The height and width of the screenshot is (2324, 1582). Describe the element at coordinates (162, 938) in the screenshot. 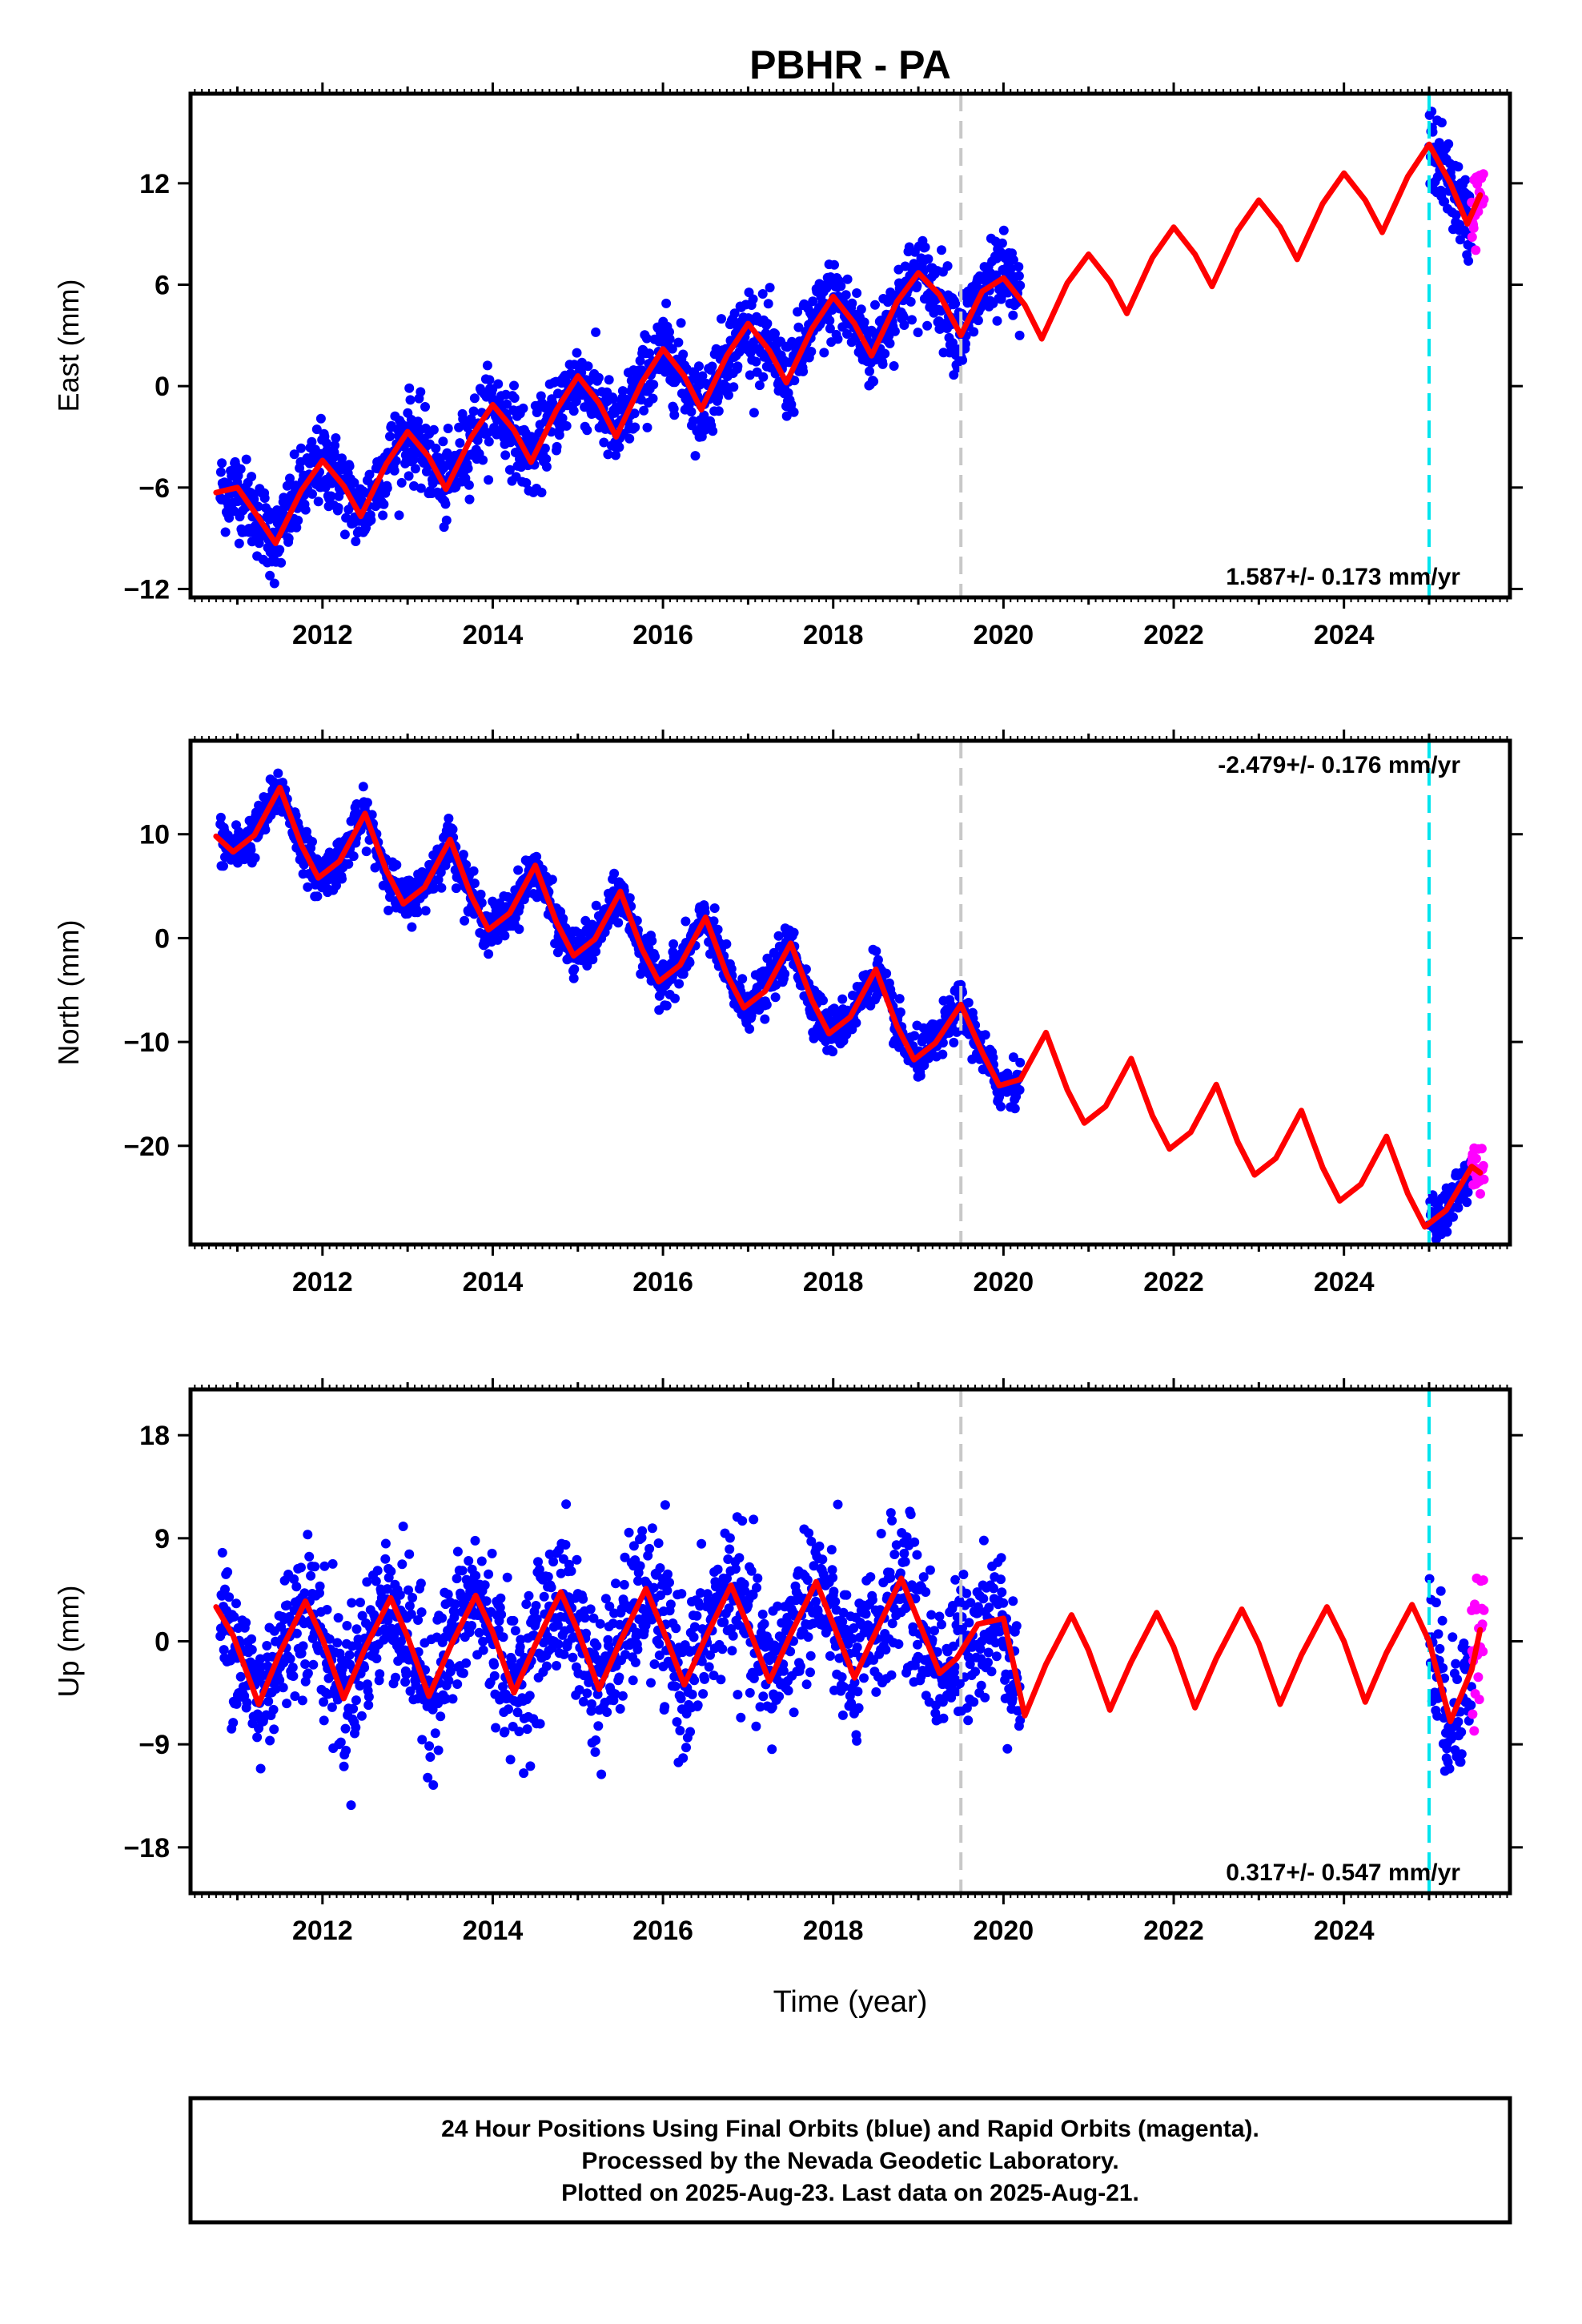

I see `y-tick-label: 0` at that location.